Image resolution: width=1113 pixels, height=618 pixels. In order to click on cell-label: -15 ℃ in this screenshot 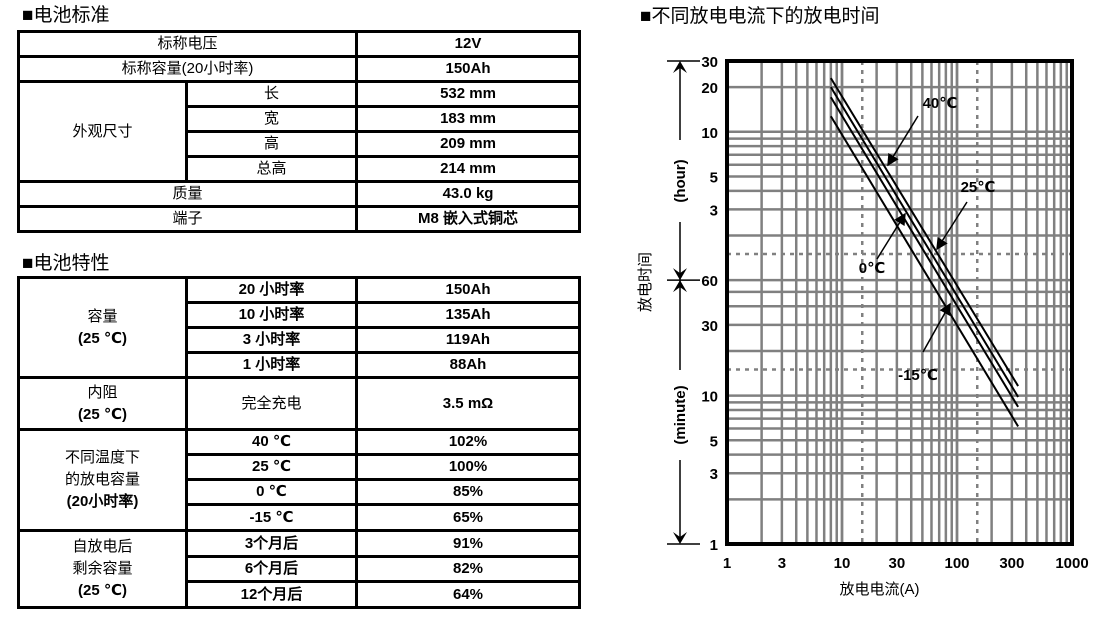, I will do `click(271, 517)`.